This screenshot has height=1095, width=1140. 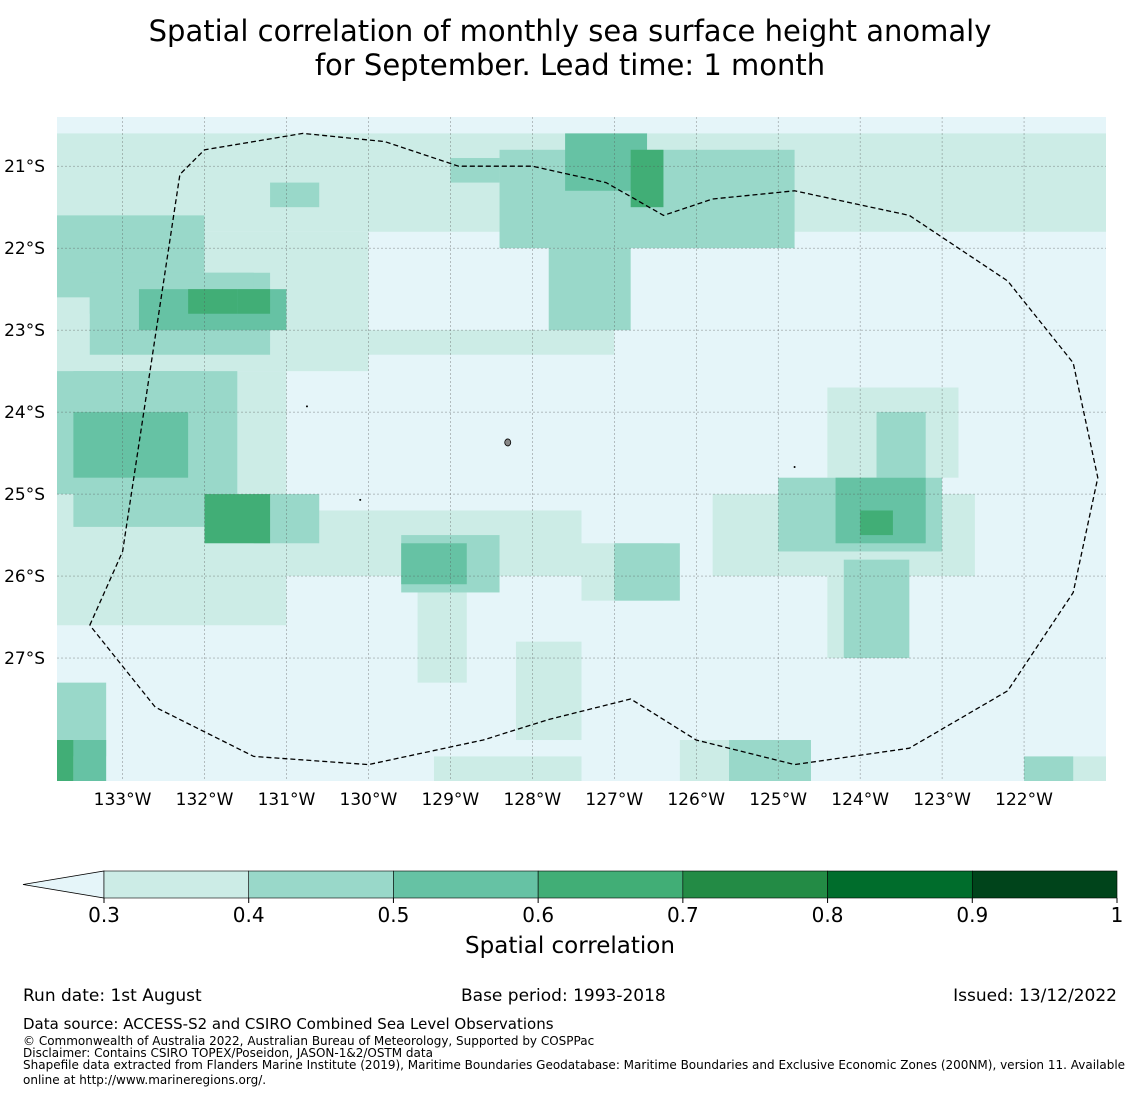 I want to click on x-tick-label: 131°W, so click(x=287, y=800).